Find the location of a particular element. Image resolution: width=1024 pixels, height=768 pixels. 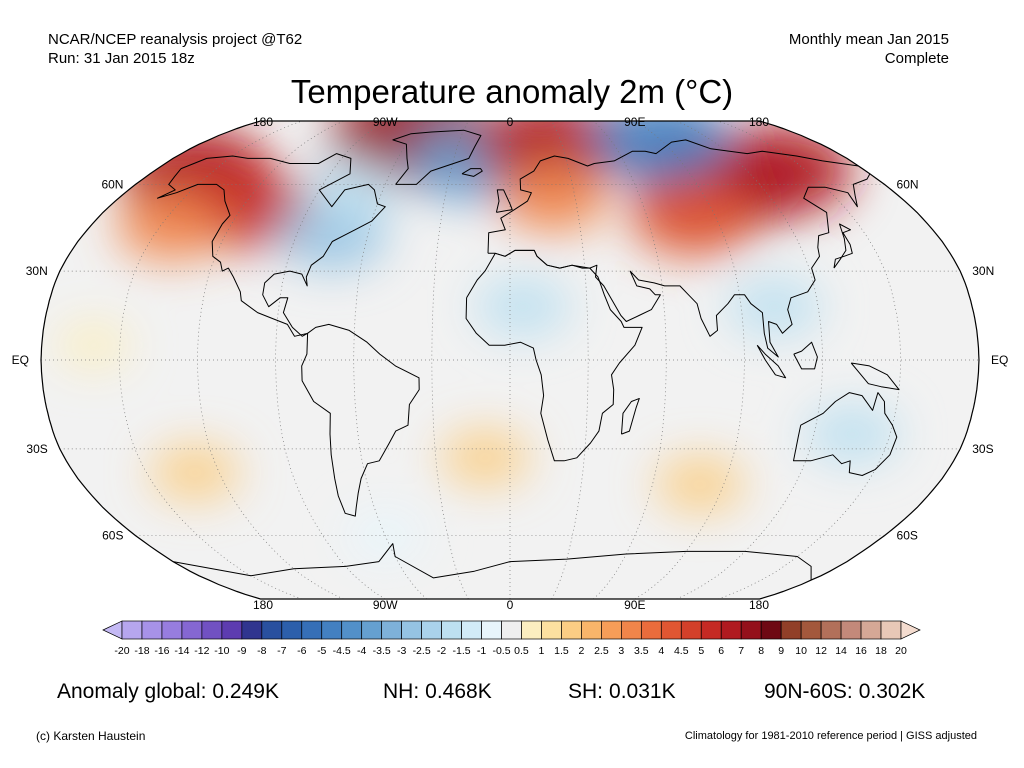

lat-label-left: 30N is located at coordinates (37, 271).